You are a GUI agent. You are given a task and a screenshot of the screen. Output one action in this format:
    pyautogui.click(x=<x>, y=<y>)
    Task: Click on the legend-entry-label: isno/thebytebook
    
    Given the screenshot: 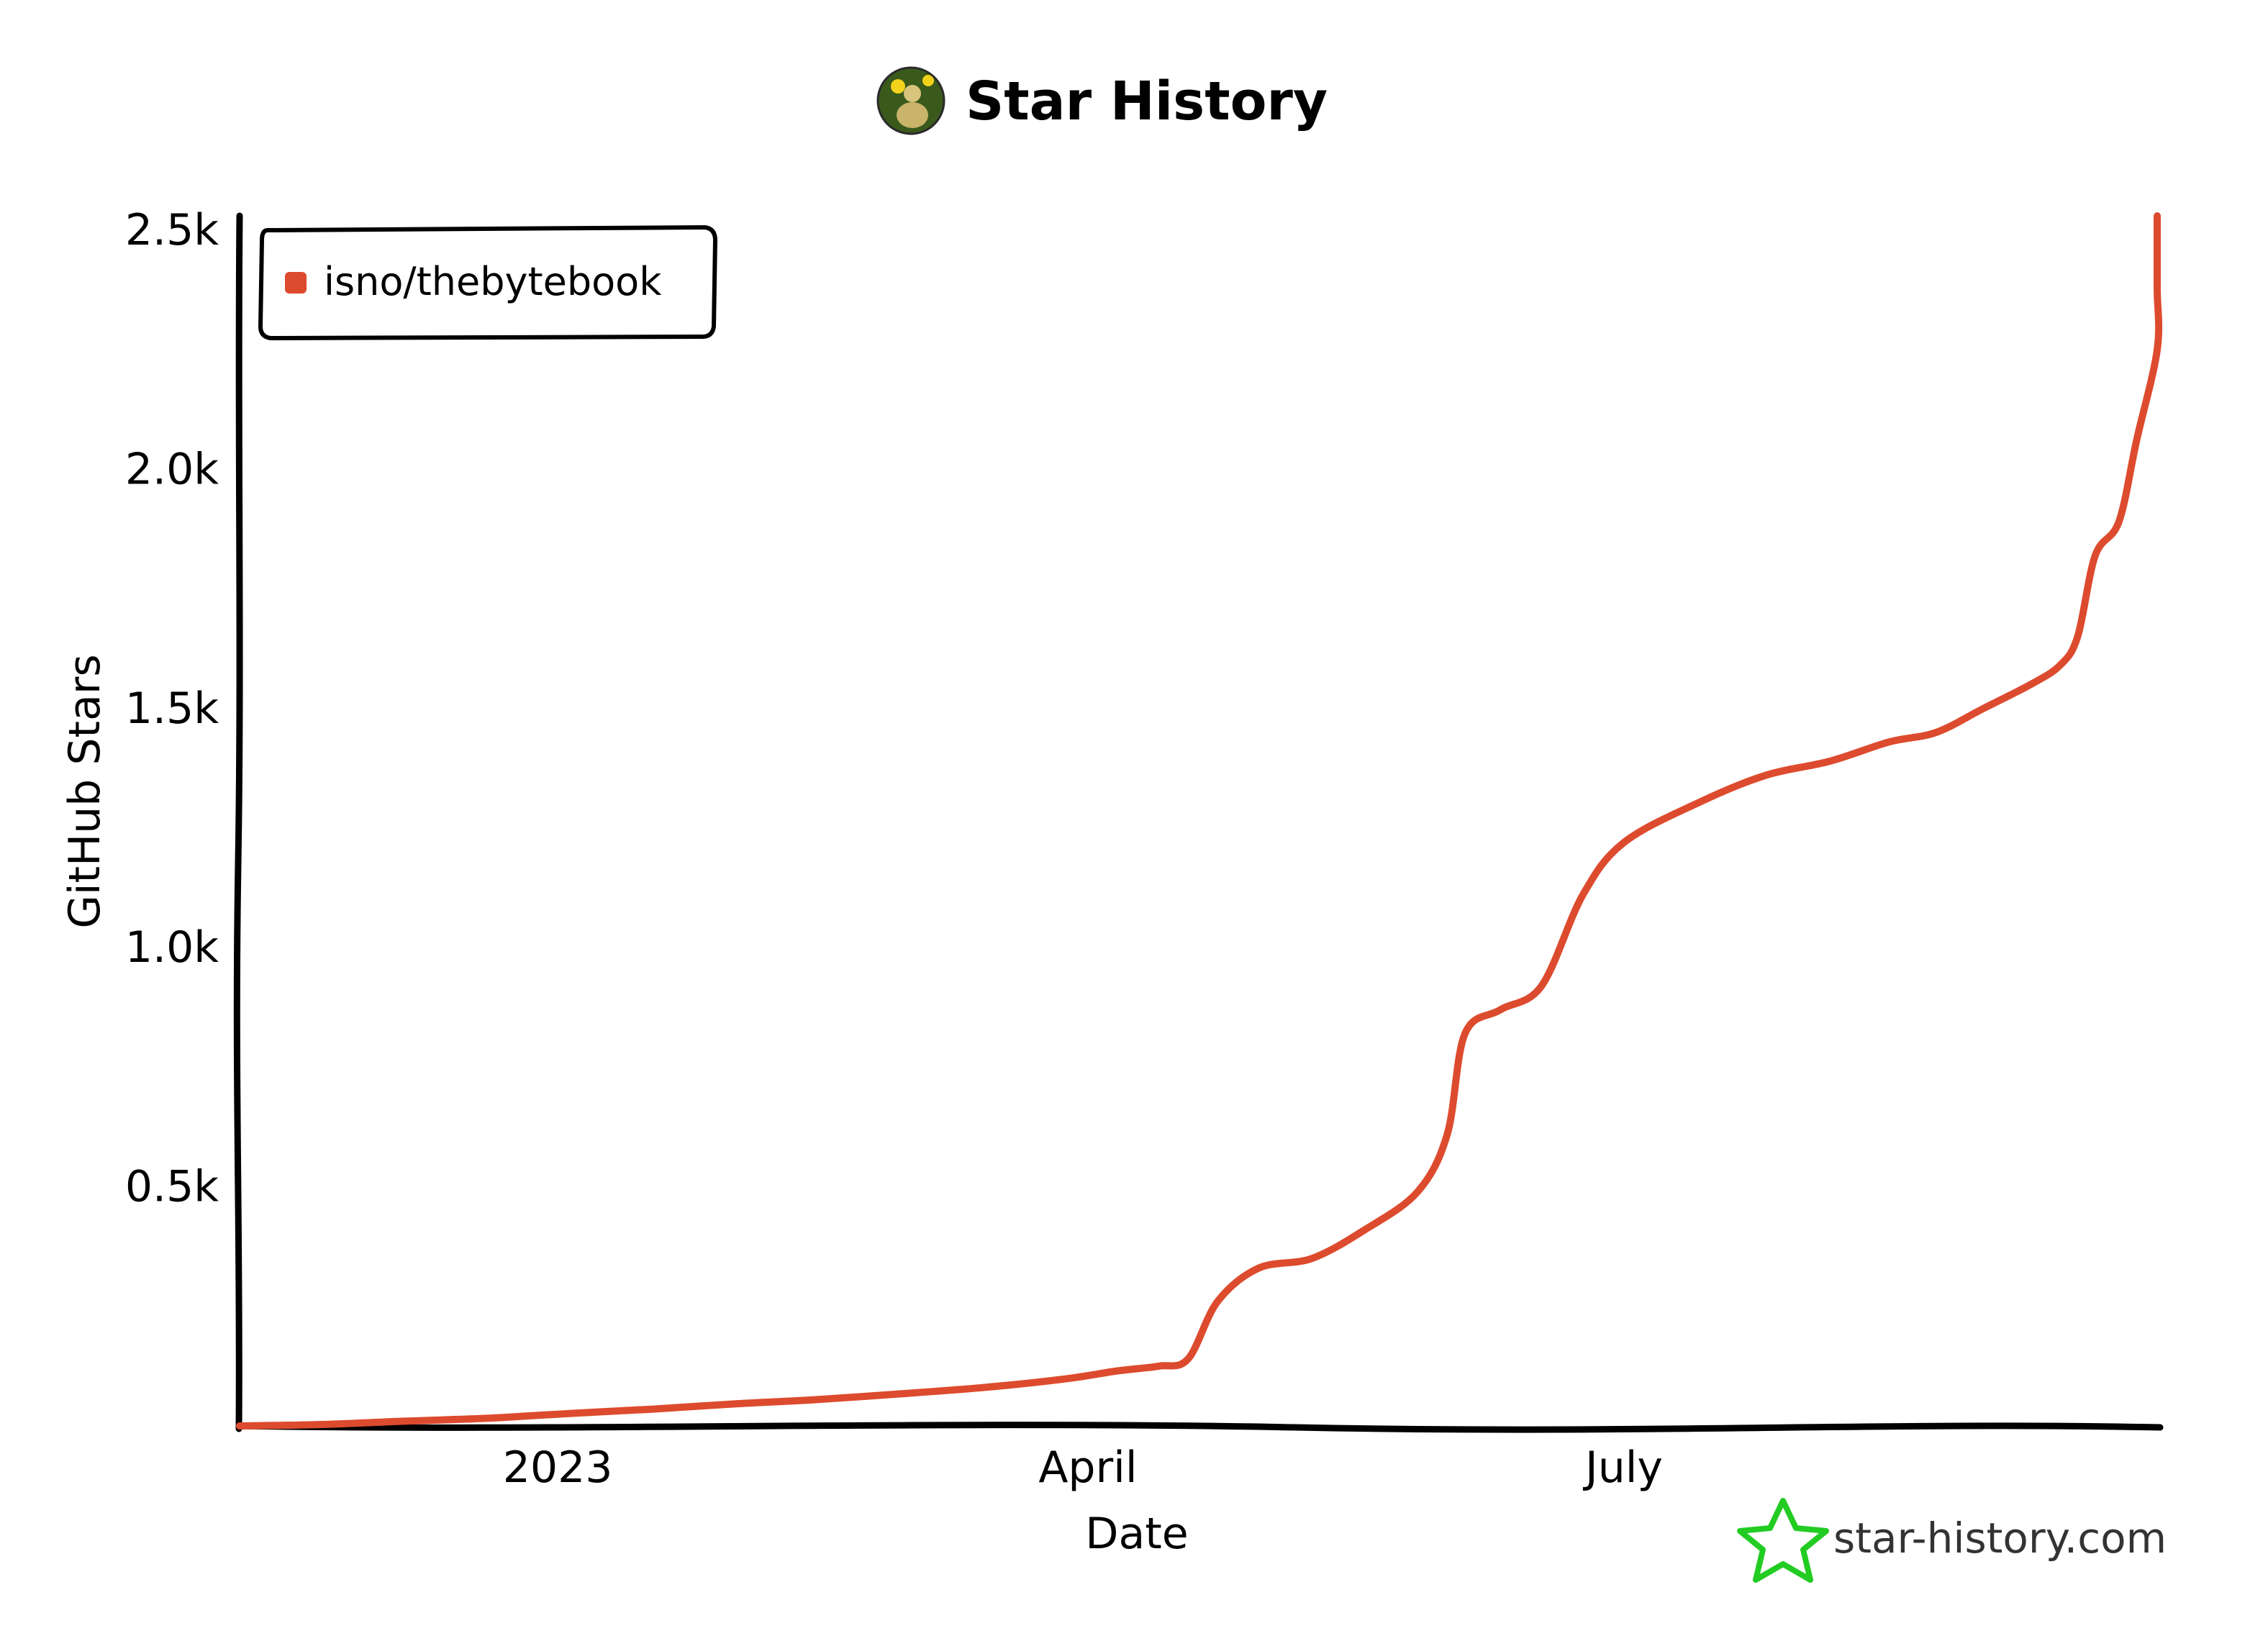 What is the action you would take?
    pyautogui.click(x=493, y=281)
    